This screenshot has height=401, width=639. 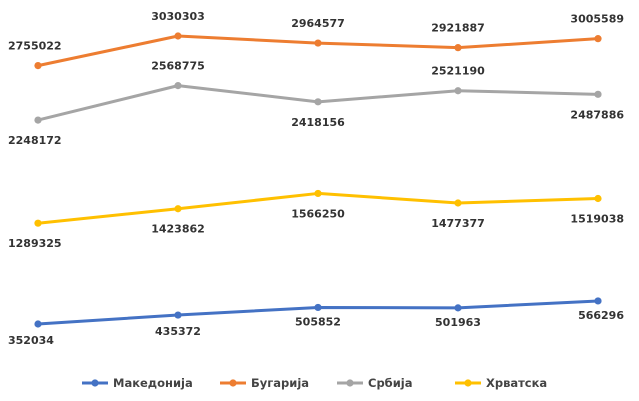 What do you see at coordinates (35, 46) in the screenshot?
I see `data-label-bugarija-1: 2755022` at bounding box center [35, 46].